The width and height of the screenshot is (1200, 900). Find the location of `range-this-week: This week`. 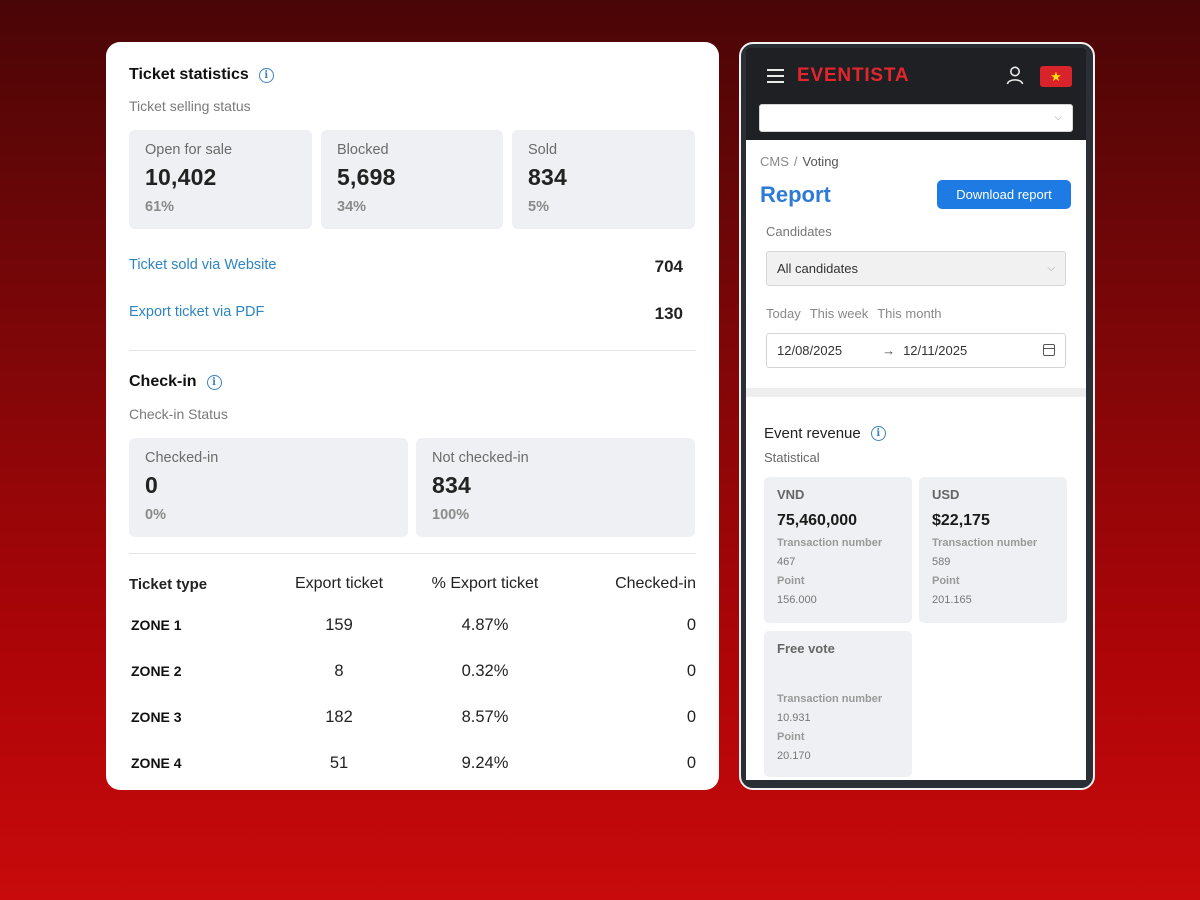

range-this-week: This week is located at coordinates (839, 313).